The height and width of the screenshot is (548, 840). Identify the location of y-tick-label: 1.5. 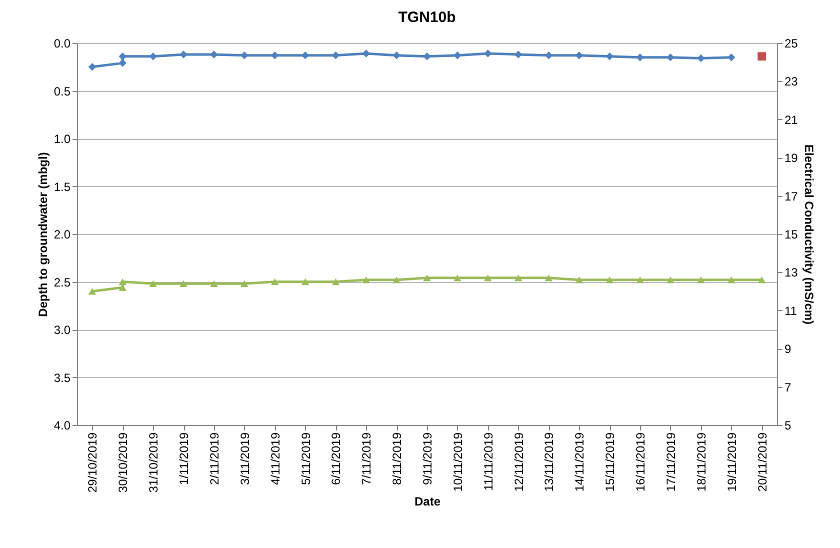
(62, 187).